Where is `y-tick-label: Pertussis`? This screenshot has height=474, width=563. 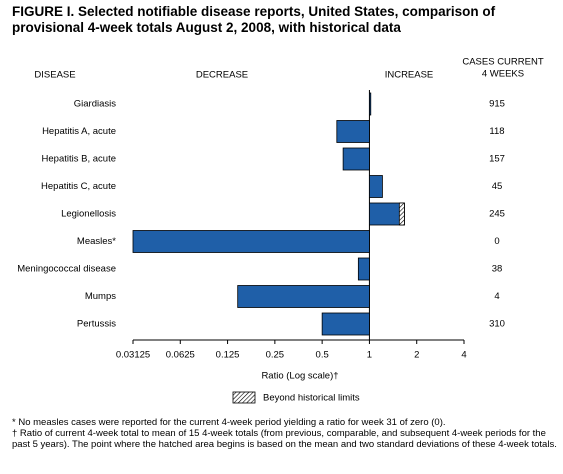 y-tick-label: Pertussis is located at coordinates (96, 324).